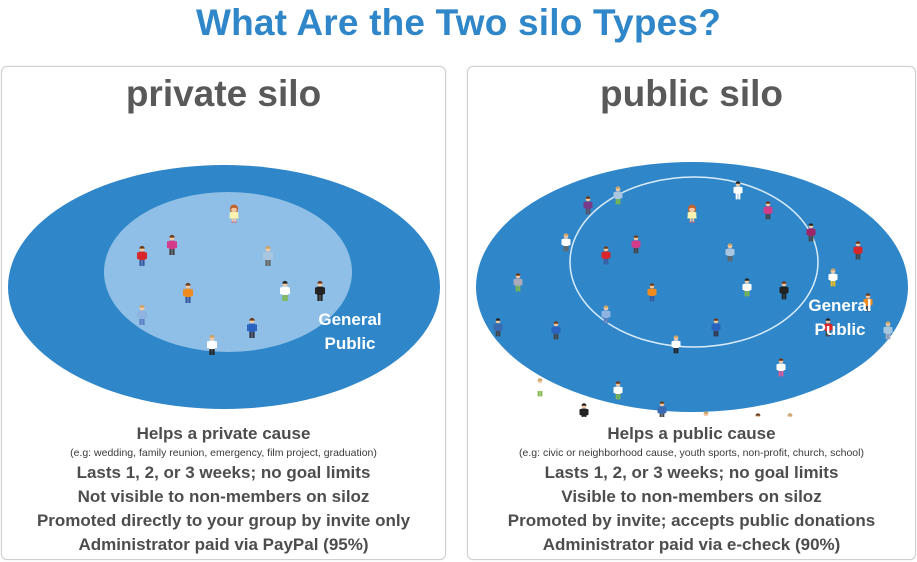 This screenshot has width=917, height=562. What do you see at coordinates (223, 496) in the screenshot?
I see `visibility-text: Not visible to non-members on siloz` at bounding box center [223, 496].